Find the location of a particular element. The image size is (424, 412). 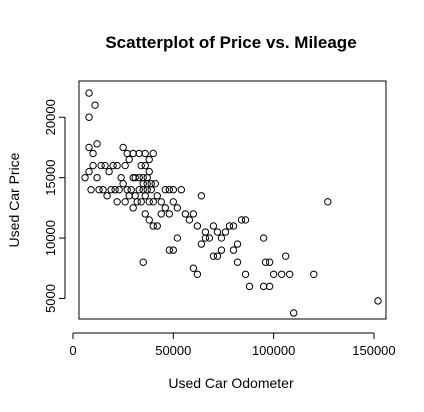

x-axis-ticks: 0 50000 100000 150000 is located at coordinates (232, 345).